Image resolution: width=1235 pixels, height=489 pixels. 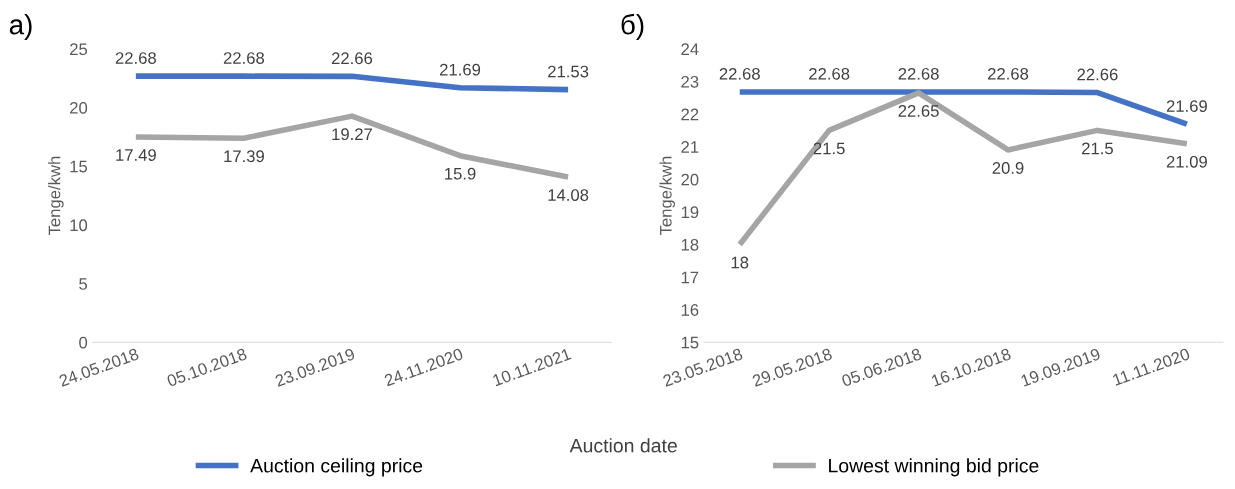 What do you see at coordinates (352, 134) in the screenshot?
I see `data-label: 19.27` at bounding box center [352, 134].